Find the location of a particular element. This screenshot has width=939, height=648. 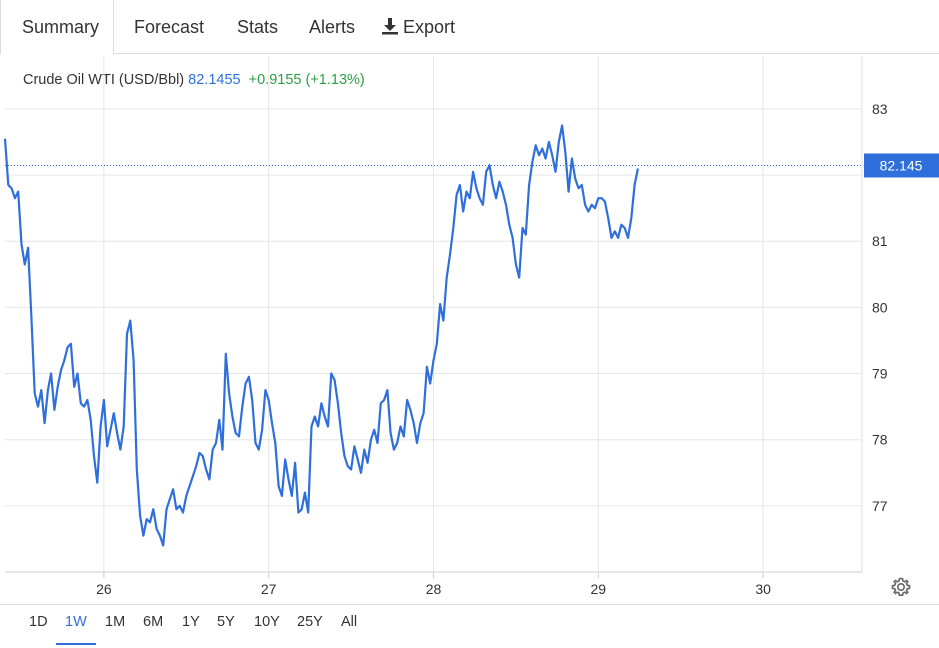

range-1w: 1W is located at coordinates (76, 622).